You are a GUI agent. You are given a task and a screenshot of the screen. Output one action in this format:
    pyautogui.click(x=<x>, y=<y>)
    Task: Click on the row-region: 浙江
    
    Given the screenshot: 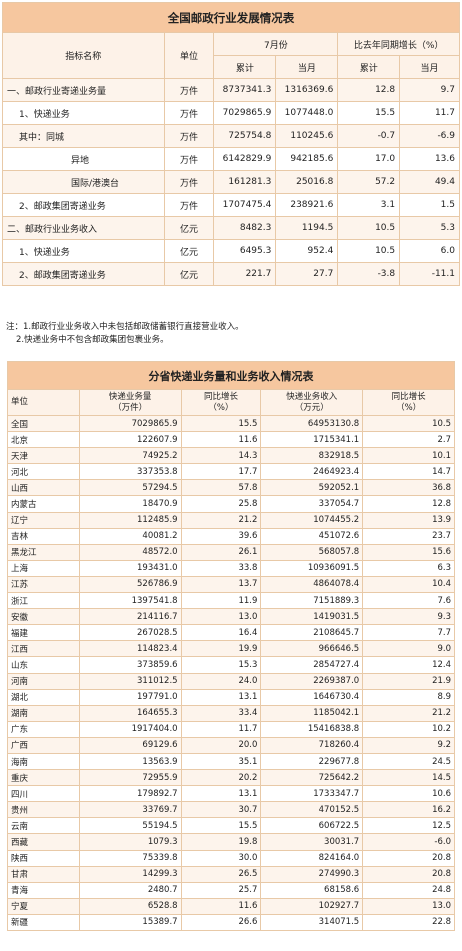 What is the action you would take?
    pyautogui.click(x=43, y=601)
    